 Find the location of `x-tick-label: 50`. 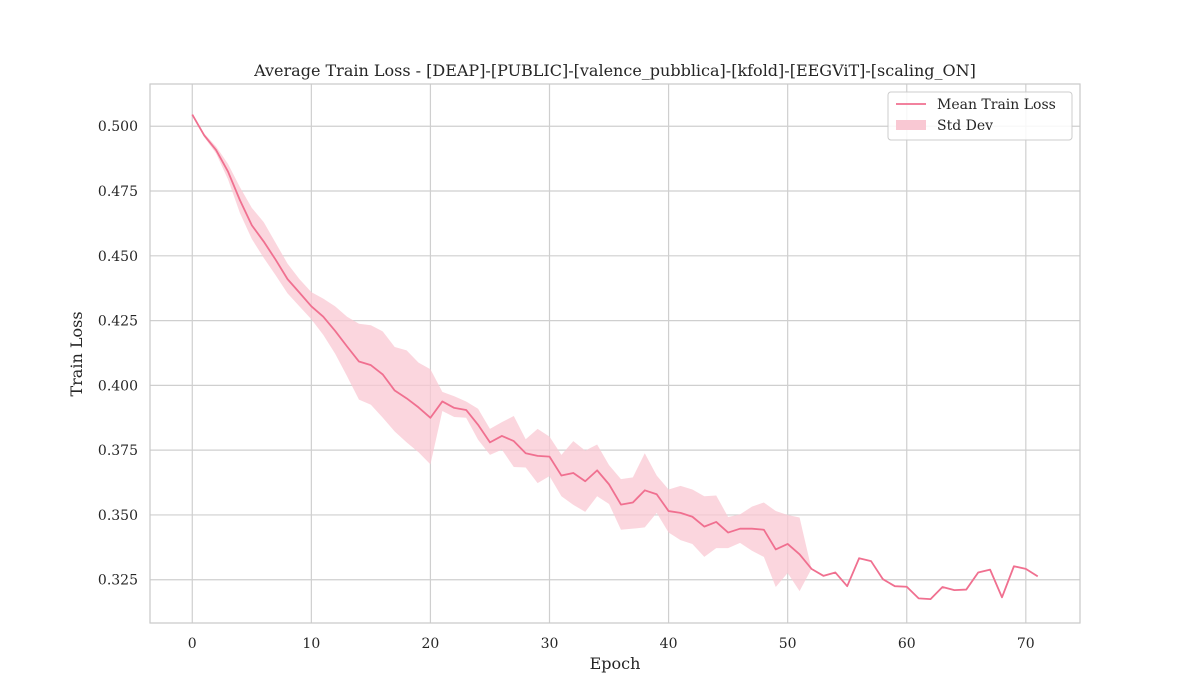

x-tick-label: 50 is located at coordinates (788, 644).